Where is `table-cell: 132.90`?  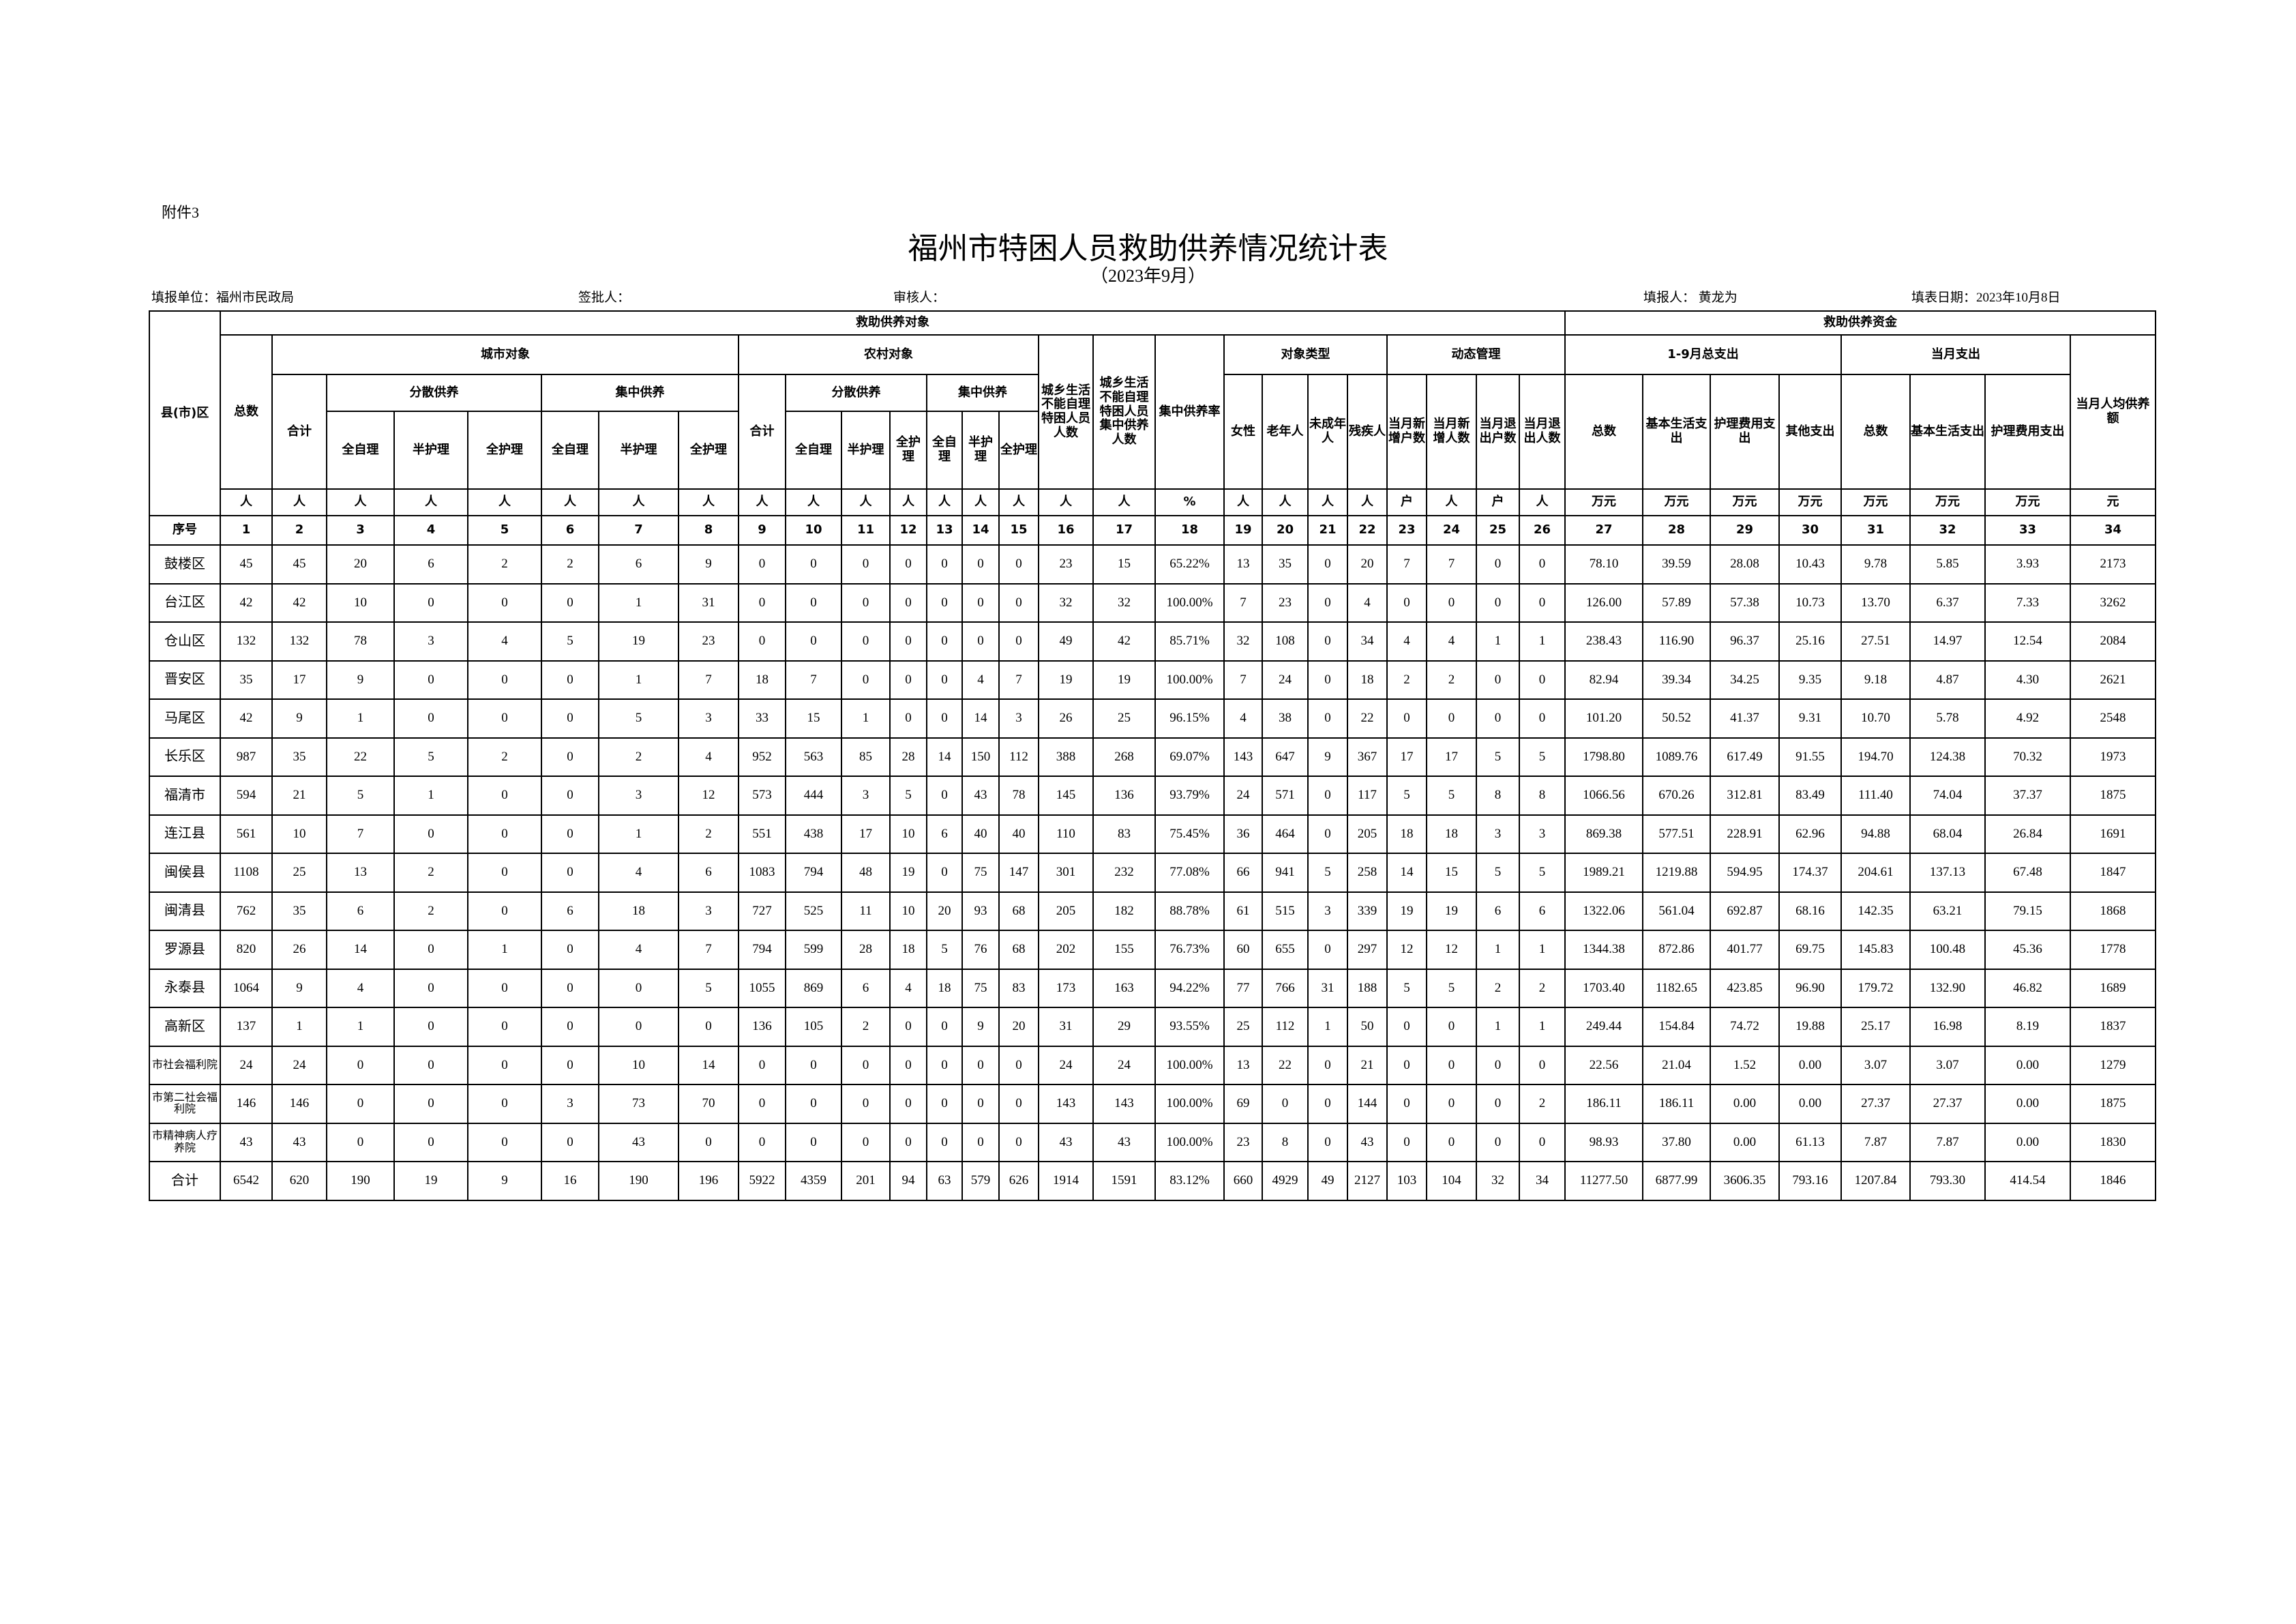 table-cell: 132.90 is located at coordinates (1947, 988).